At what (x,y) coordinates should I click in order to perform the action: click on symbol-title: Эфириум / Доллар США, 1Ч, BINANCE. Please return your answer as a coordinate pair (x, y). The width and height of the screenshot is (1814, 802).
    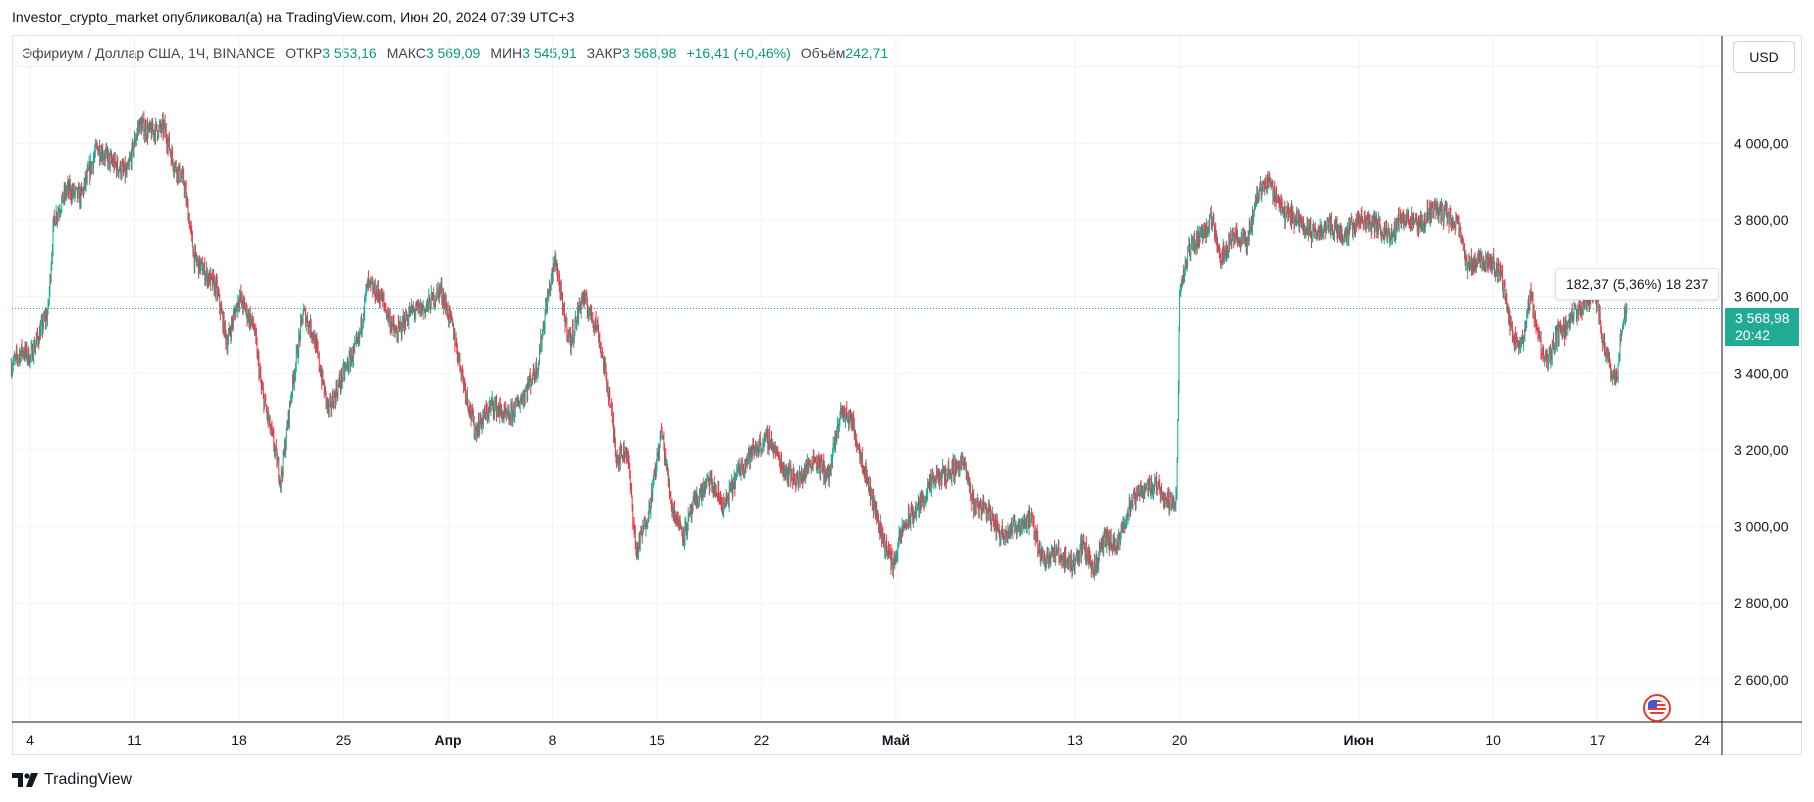
    Looking at the image, I should click on (149, 53).